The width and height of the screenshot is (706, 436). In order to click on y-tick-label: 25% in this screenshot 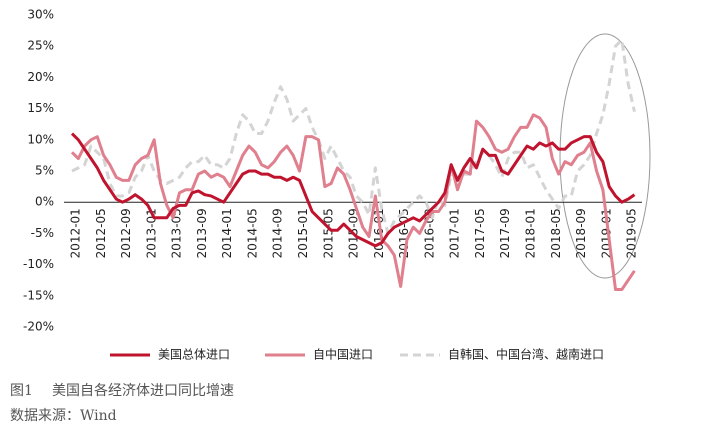, I will do `click(40, 46)`.